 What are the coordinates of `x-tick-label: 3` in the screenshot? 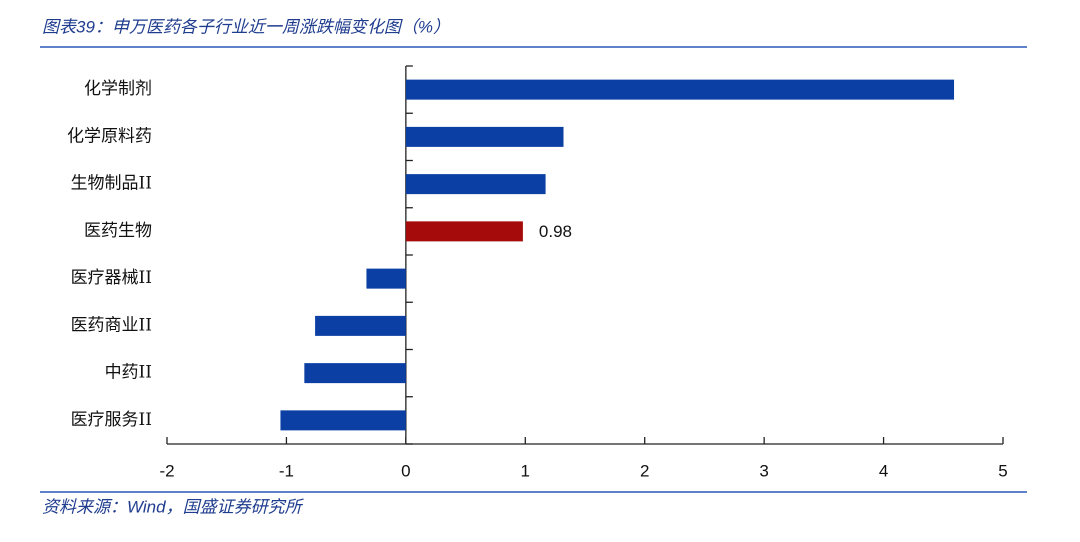 It's located at (763, 470).